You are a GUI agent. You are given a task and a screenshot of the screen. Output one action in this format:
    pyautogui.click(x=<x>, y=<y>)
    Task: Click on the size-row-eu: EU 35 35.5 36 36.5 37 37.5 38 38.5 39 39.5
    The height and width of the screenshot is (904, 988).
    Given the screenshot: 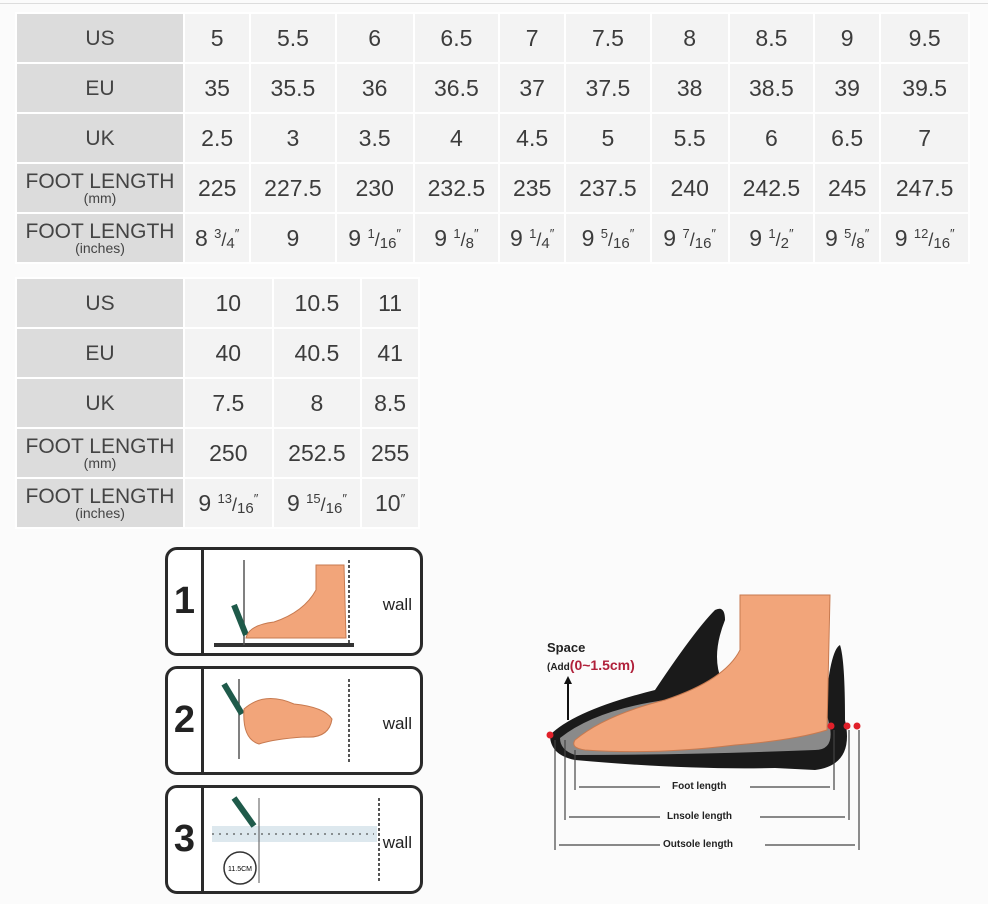 What is the action you would take?
    pyautogui.click(x=492, y=88)
    